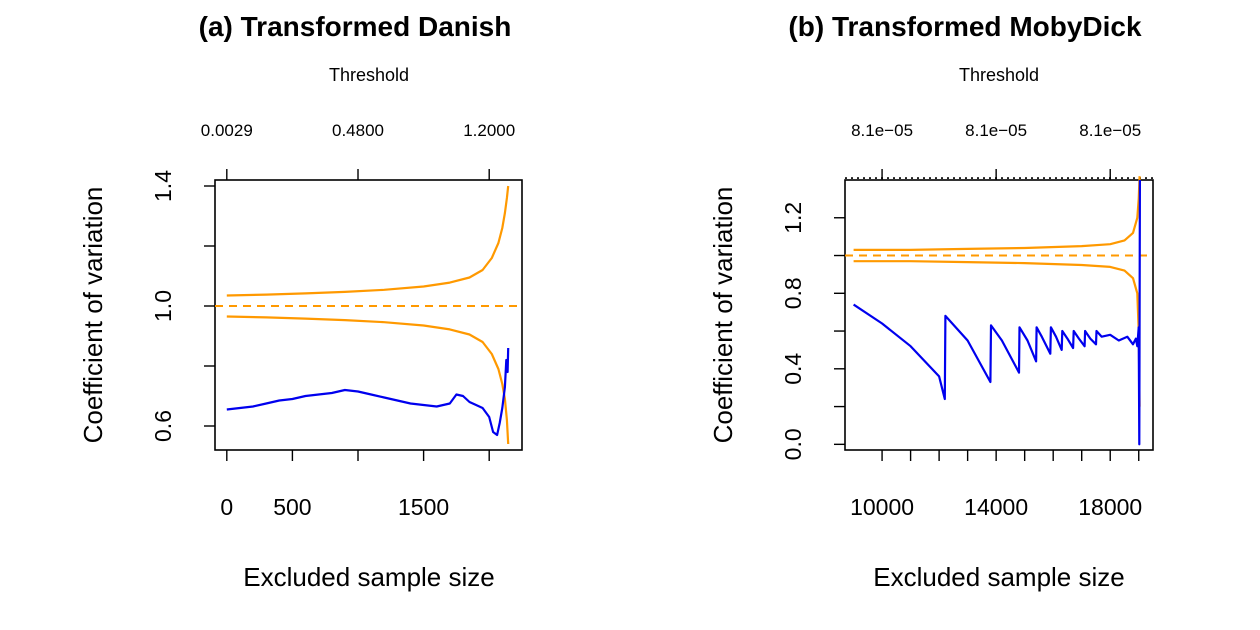 This screenshot has width=1260, height=630. Describe the element at coordinates (368, 577) in the screenshot. I see `panel-a-x-axis-title: Excluded sample size` at that location.